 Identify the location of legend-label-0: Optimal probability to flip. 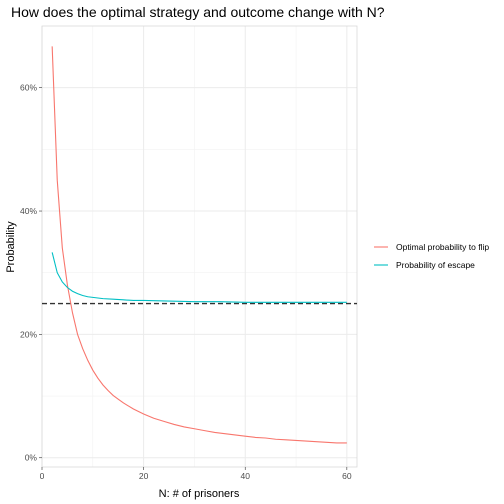
(442, 247).